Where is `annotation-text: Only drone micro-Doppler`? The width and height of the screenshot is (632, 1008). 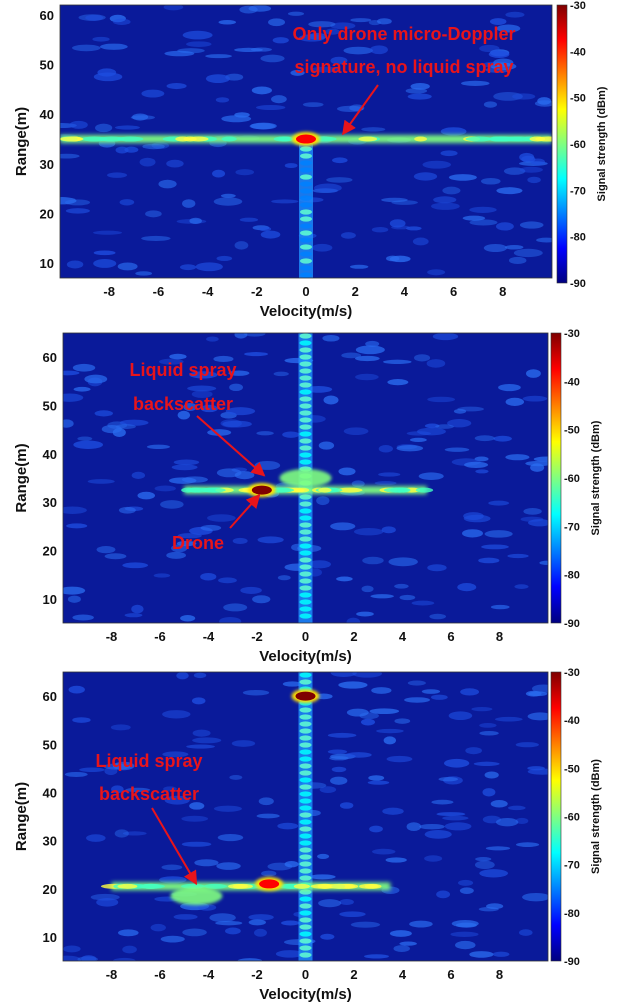 annotation-text: Only drone micro-Doppler is located at coordinates (403, 34).